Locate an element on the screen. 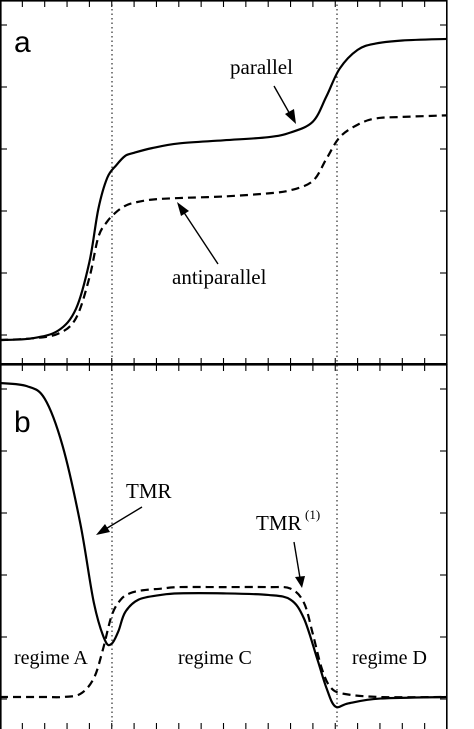 The image size is (474, 729). tmr1-curve is located at coordinates (224, 642).